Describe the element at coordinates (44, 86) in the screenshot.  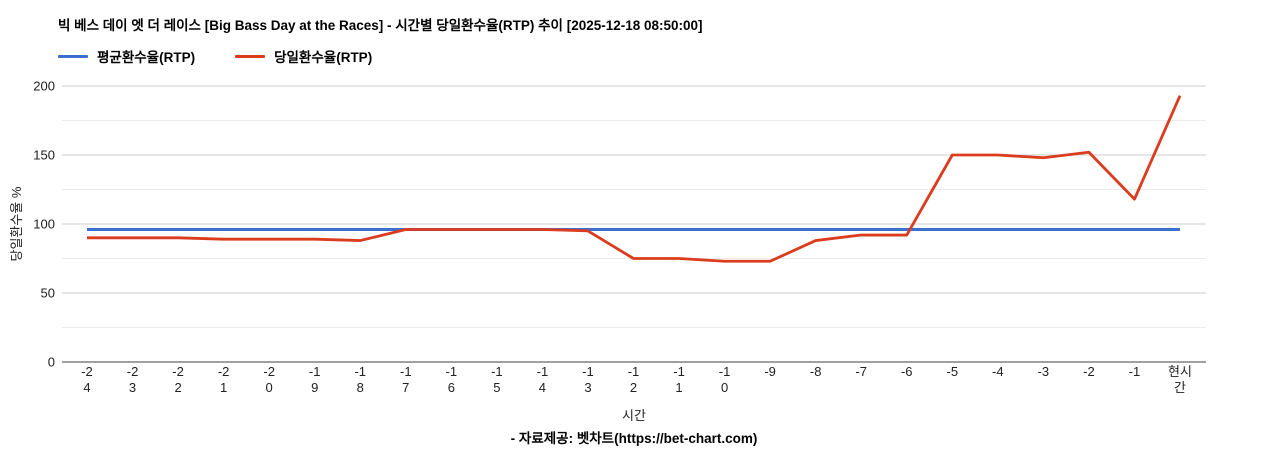
I see `y-tick-label: 200` at that location.